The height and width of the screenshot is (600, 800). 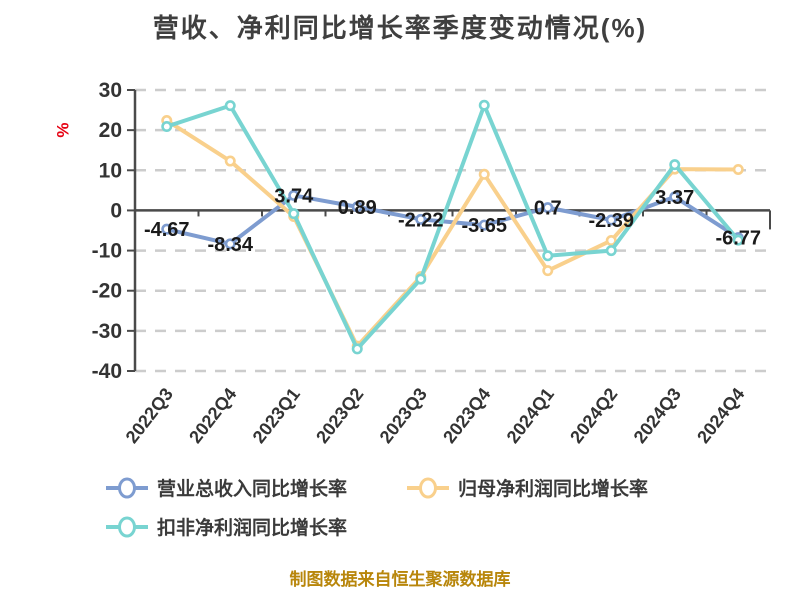 I want to click on x-tick-label: 2023Q3, so click(x=403, y=415).